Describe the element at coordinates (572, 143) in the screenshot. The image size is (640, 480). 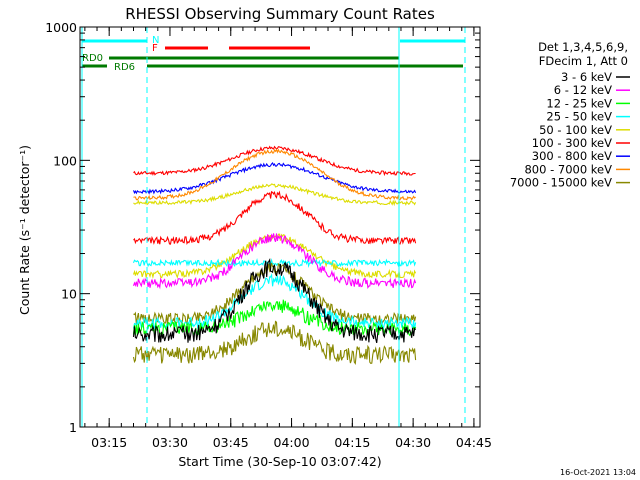
I see `legend-entry-label: 100 - 300 keV` at that location.